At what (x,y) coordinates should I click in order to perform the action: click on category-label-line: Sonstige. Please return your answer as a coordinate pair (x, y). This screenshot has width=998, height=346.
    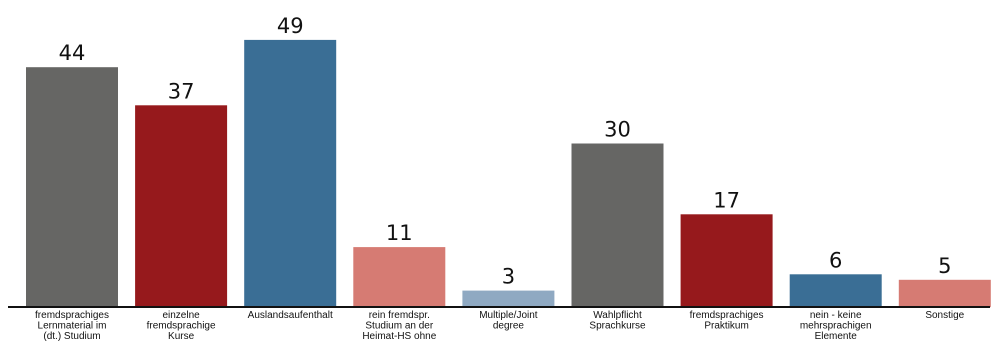
    Looking at the image, I should click on (944, 315).